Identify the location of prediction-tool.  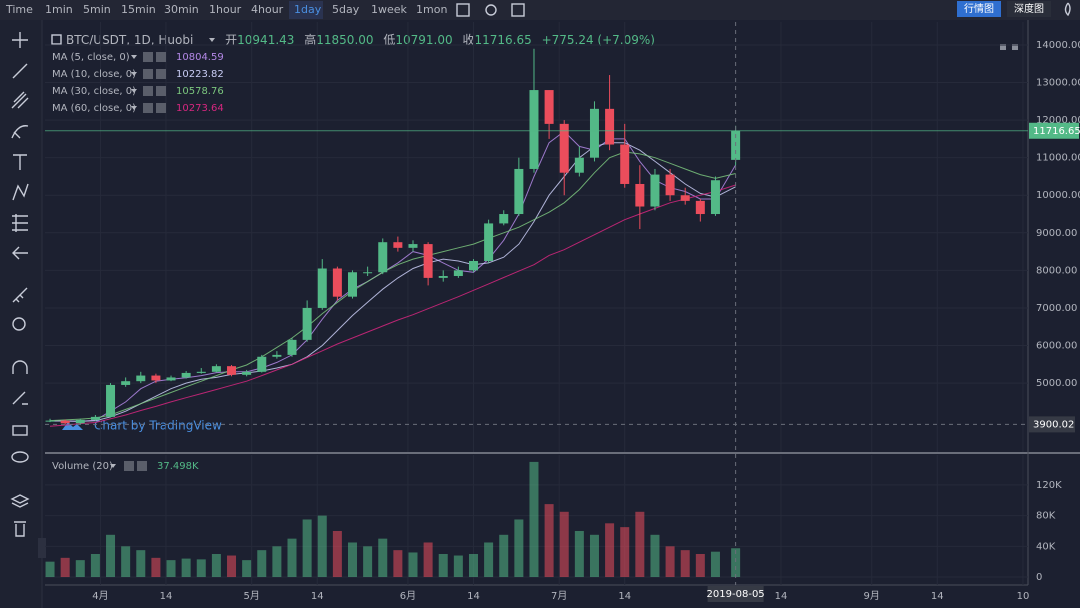
(20, 223).